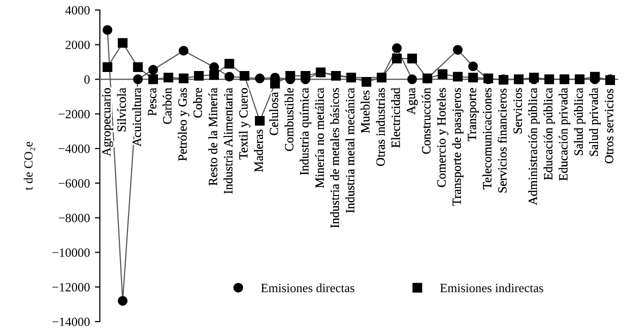 The image size is (624, 335). I want to click on y-axis-title: t de CO₂e, so click(30, 166).